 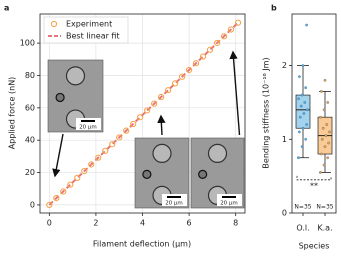 I want to click on y-tick-label: 20, so click(x=30, y=172).